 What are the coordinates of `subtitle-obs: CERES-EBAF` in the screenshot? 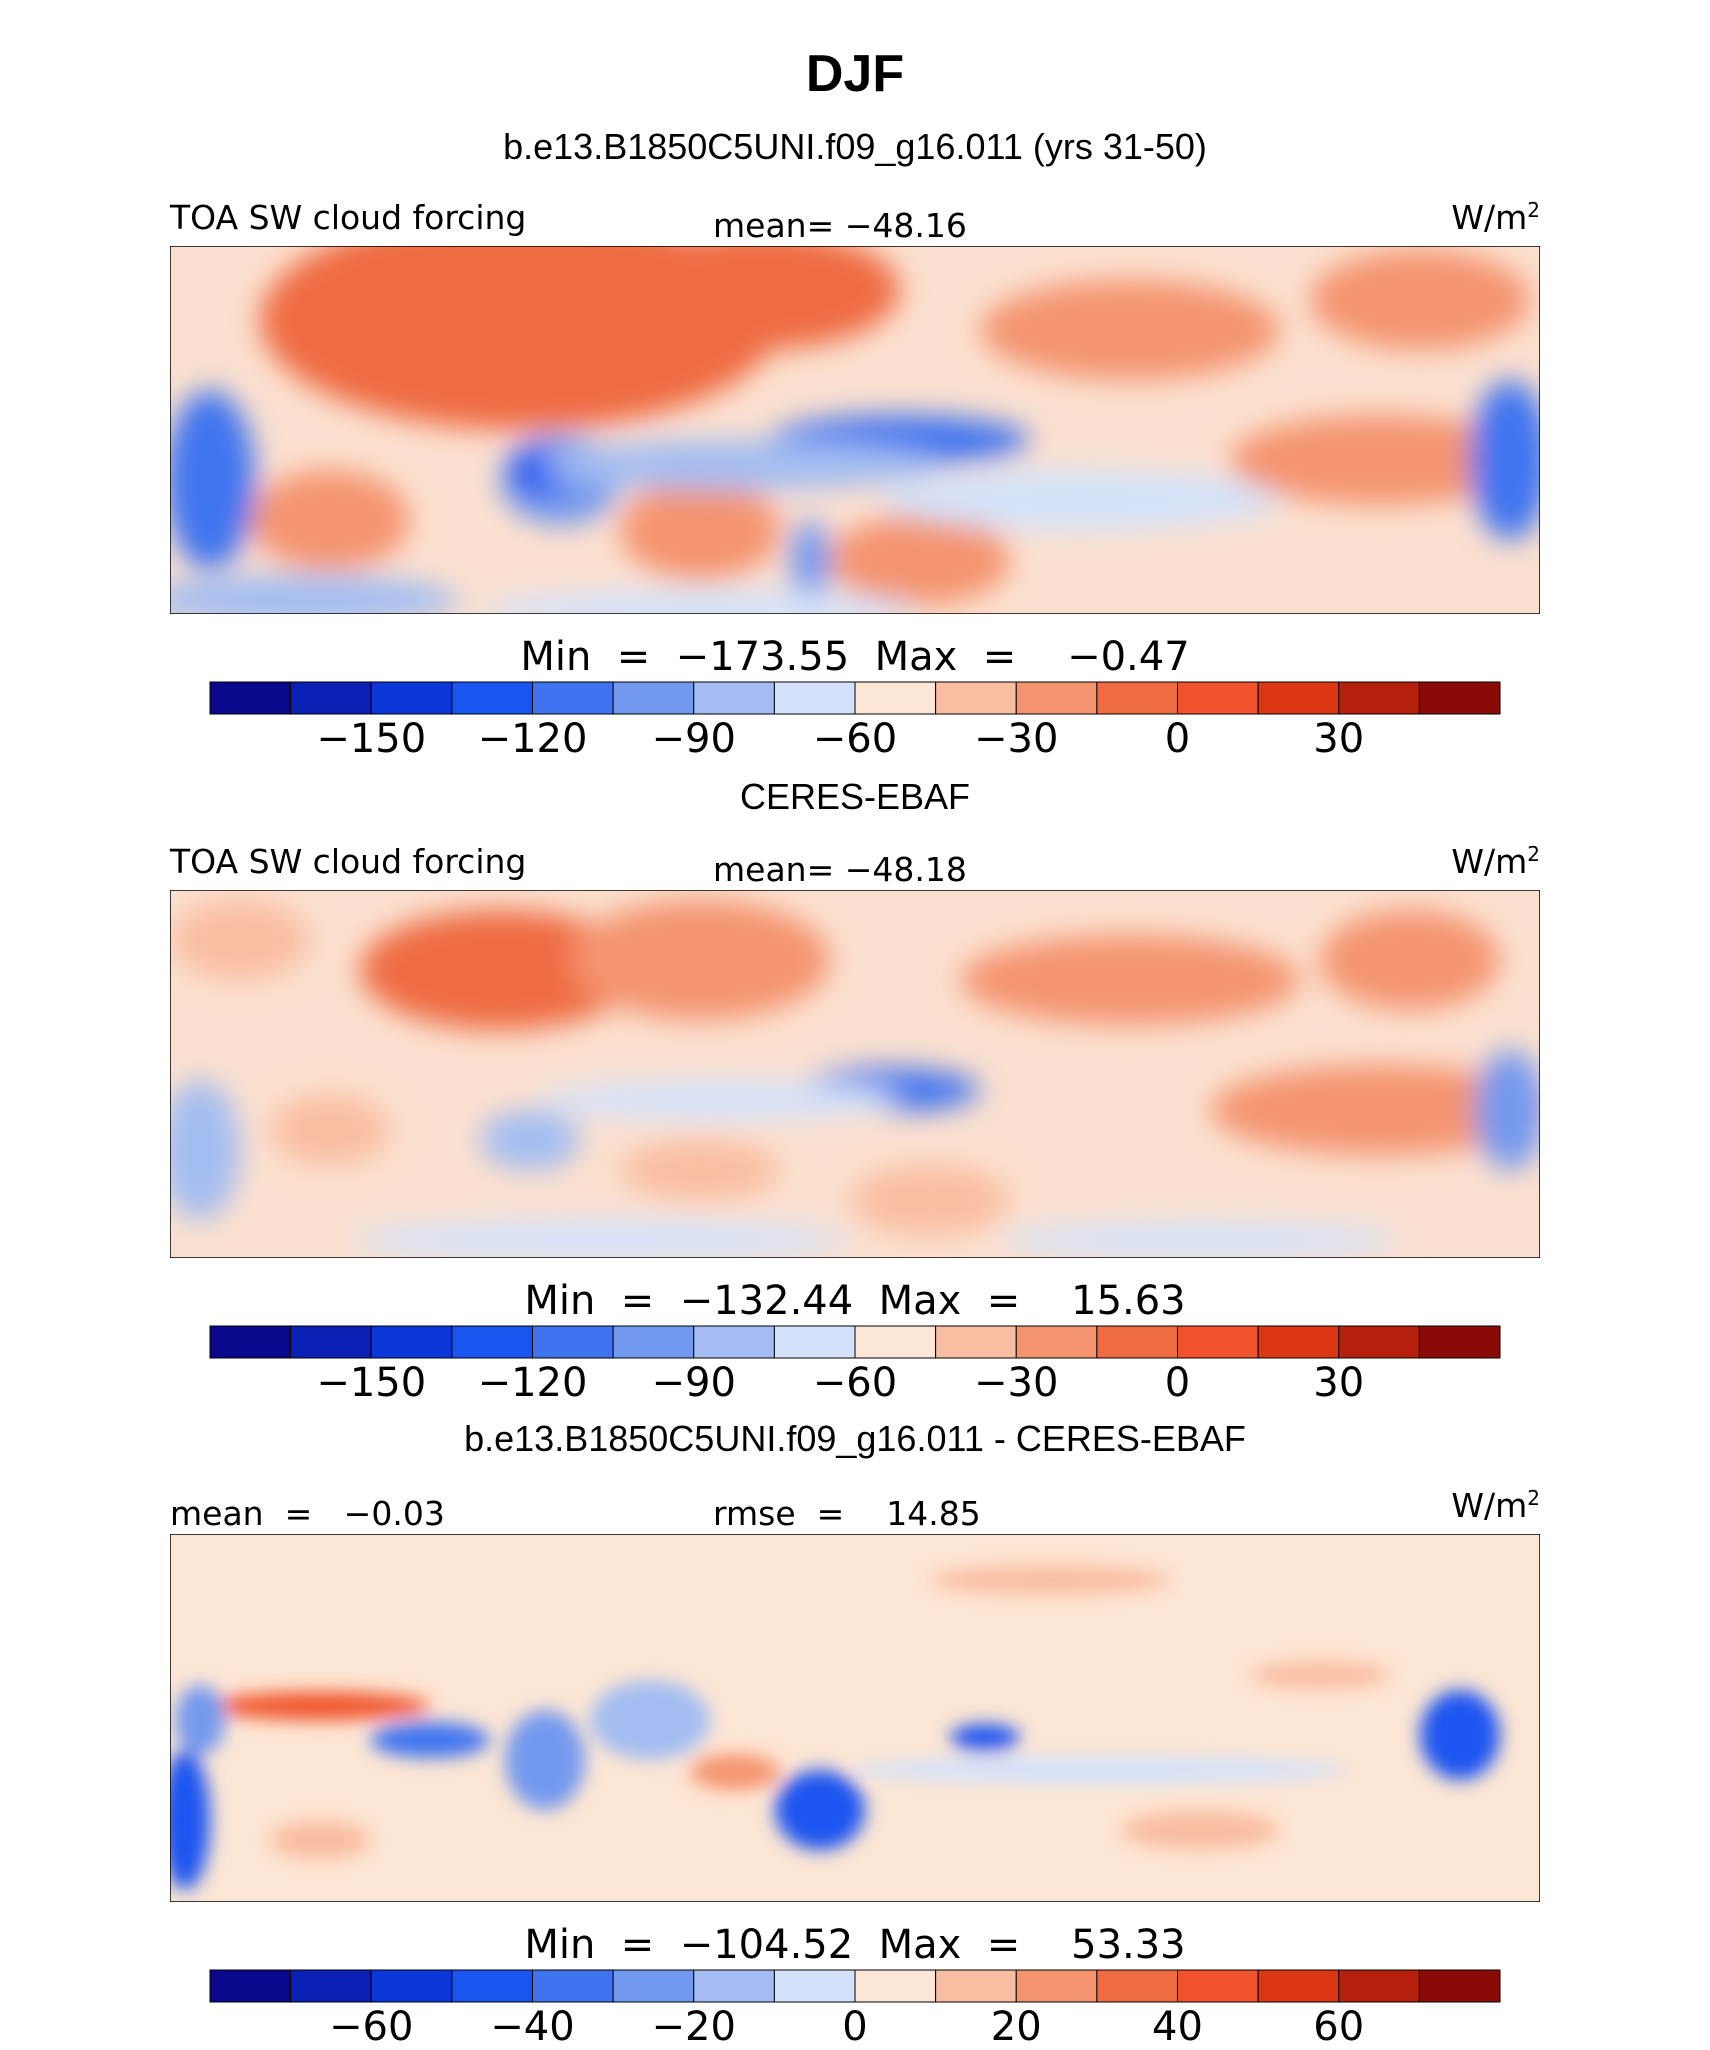 It's located at (855, 796).